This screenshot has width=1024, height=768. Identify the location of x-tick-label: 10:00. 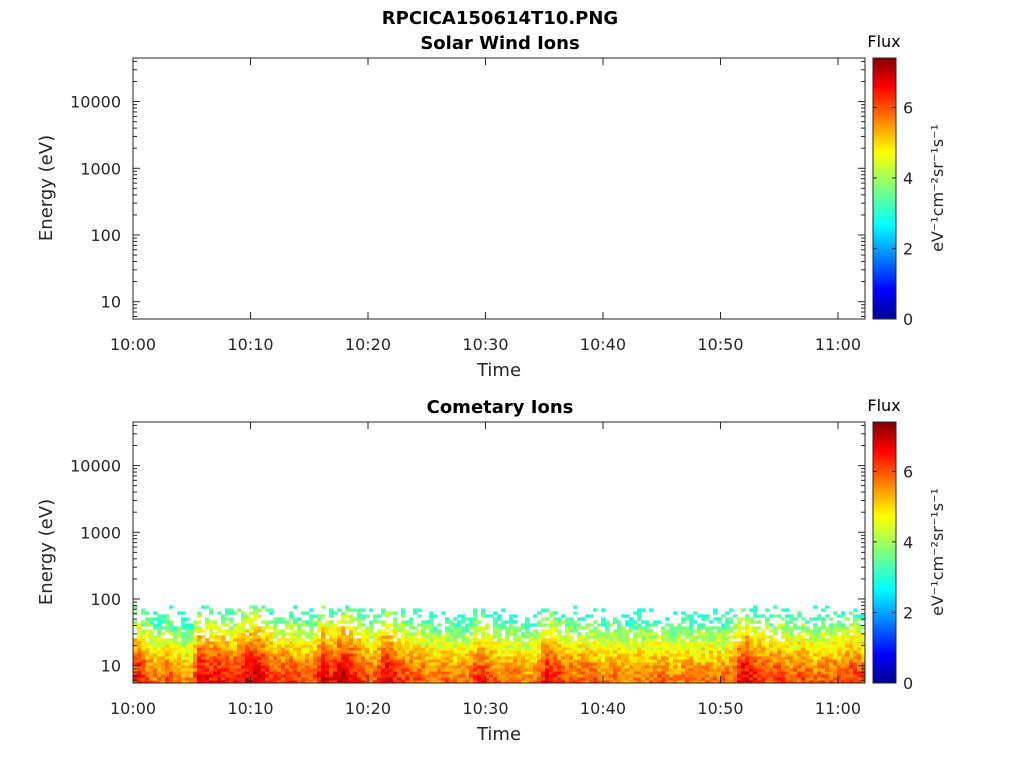
(133, 344).